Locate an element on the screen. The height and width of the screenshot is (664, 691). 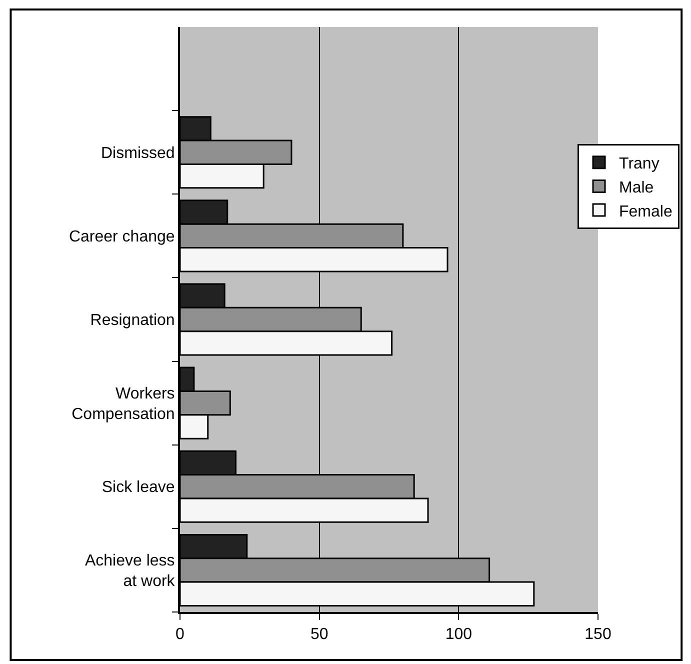
y-tick-label: Sick leave is located at coordinates (138, 487).